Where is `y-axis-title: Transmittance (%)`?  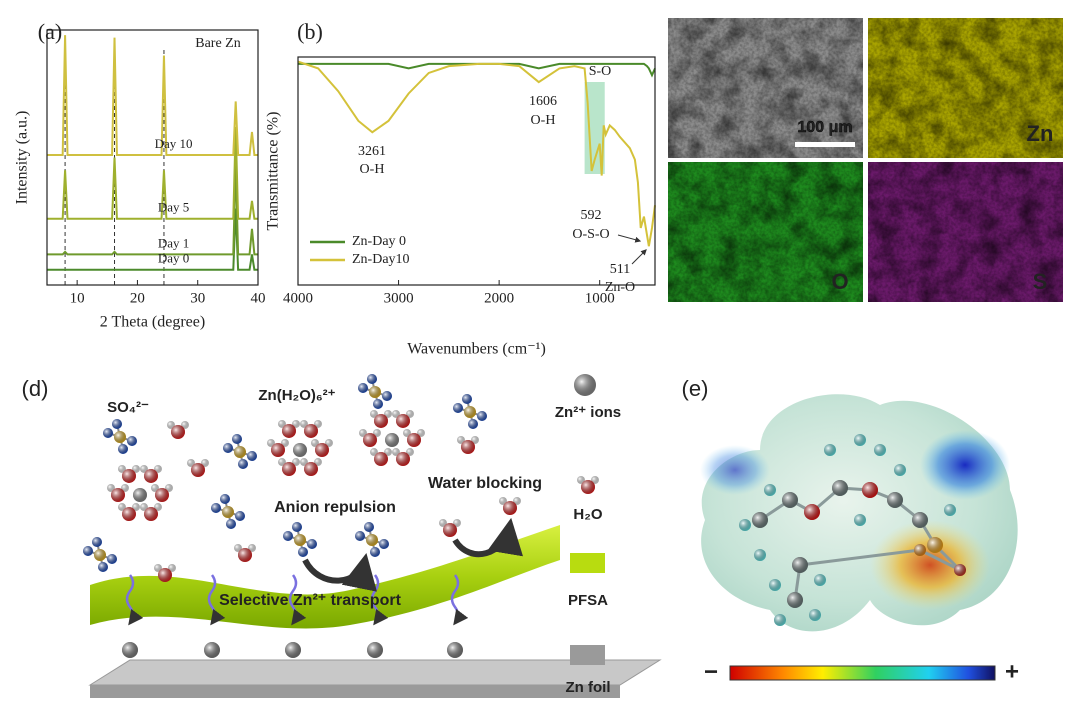
y-axis-title: Transmittance (%) is located at coordinates (273, 171).